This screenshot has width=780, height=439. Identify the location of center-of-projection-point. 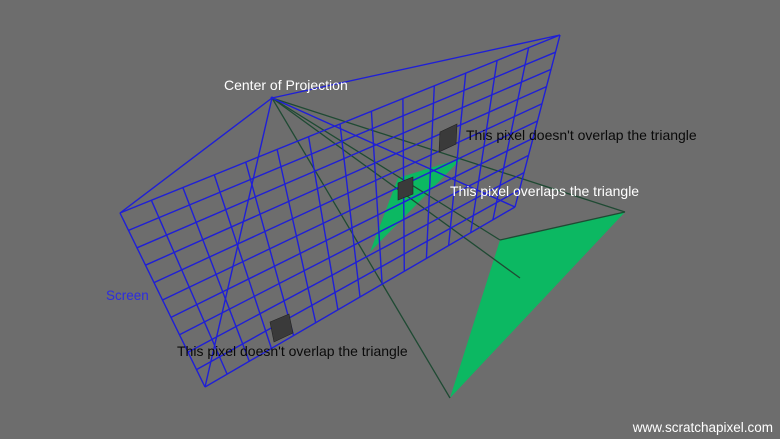
(272, 98).